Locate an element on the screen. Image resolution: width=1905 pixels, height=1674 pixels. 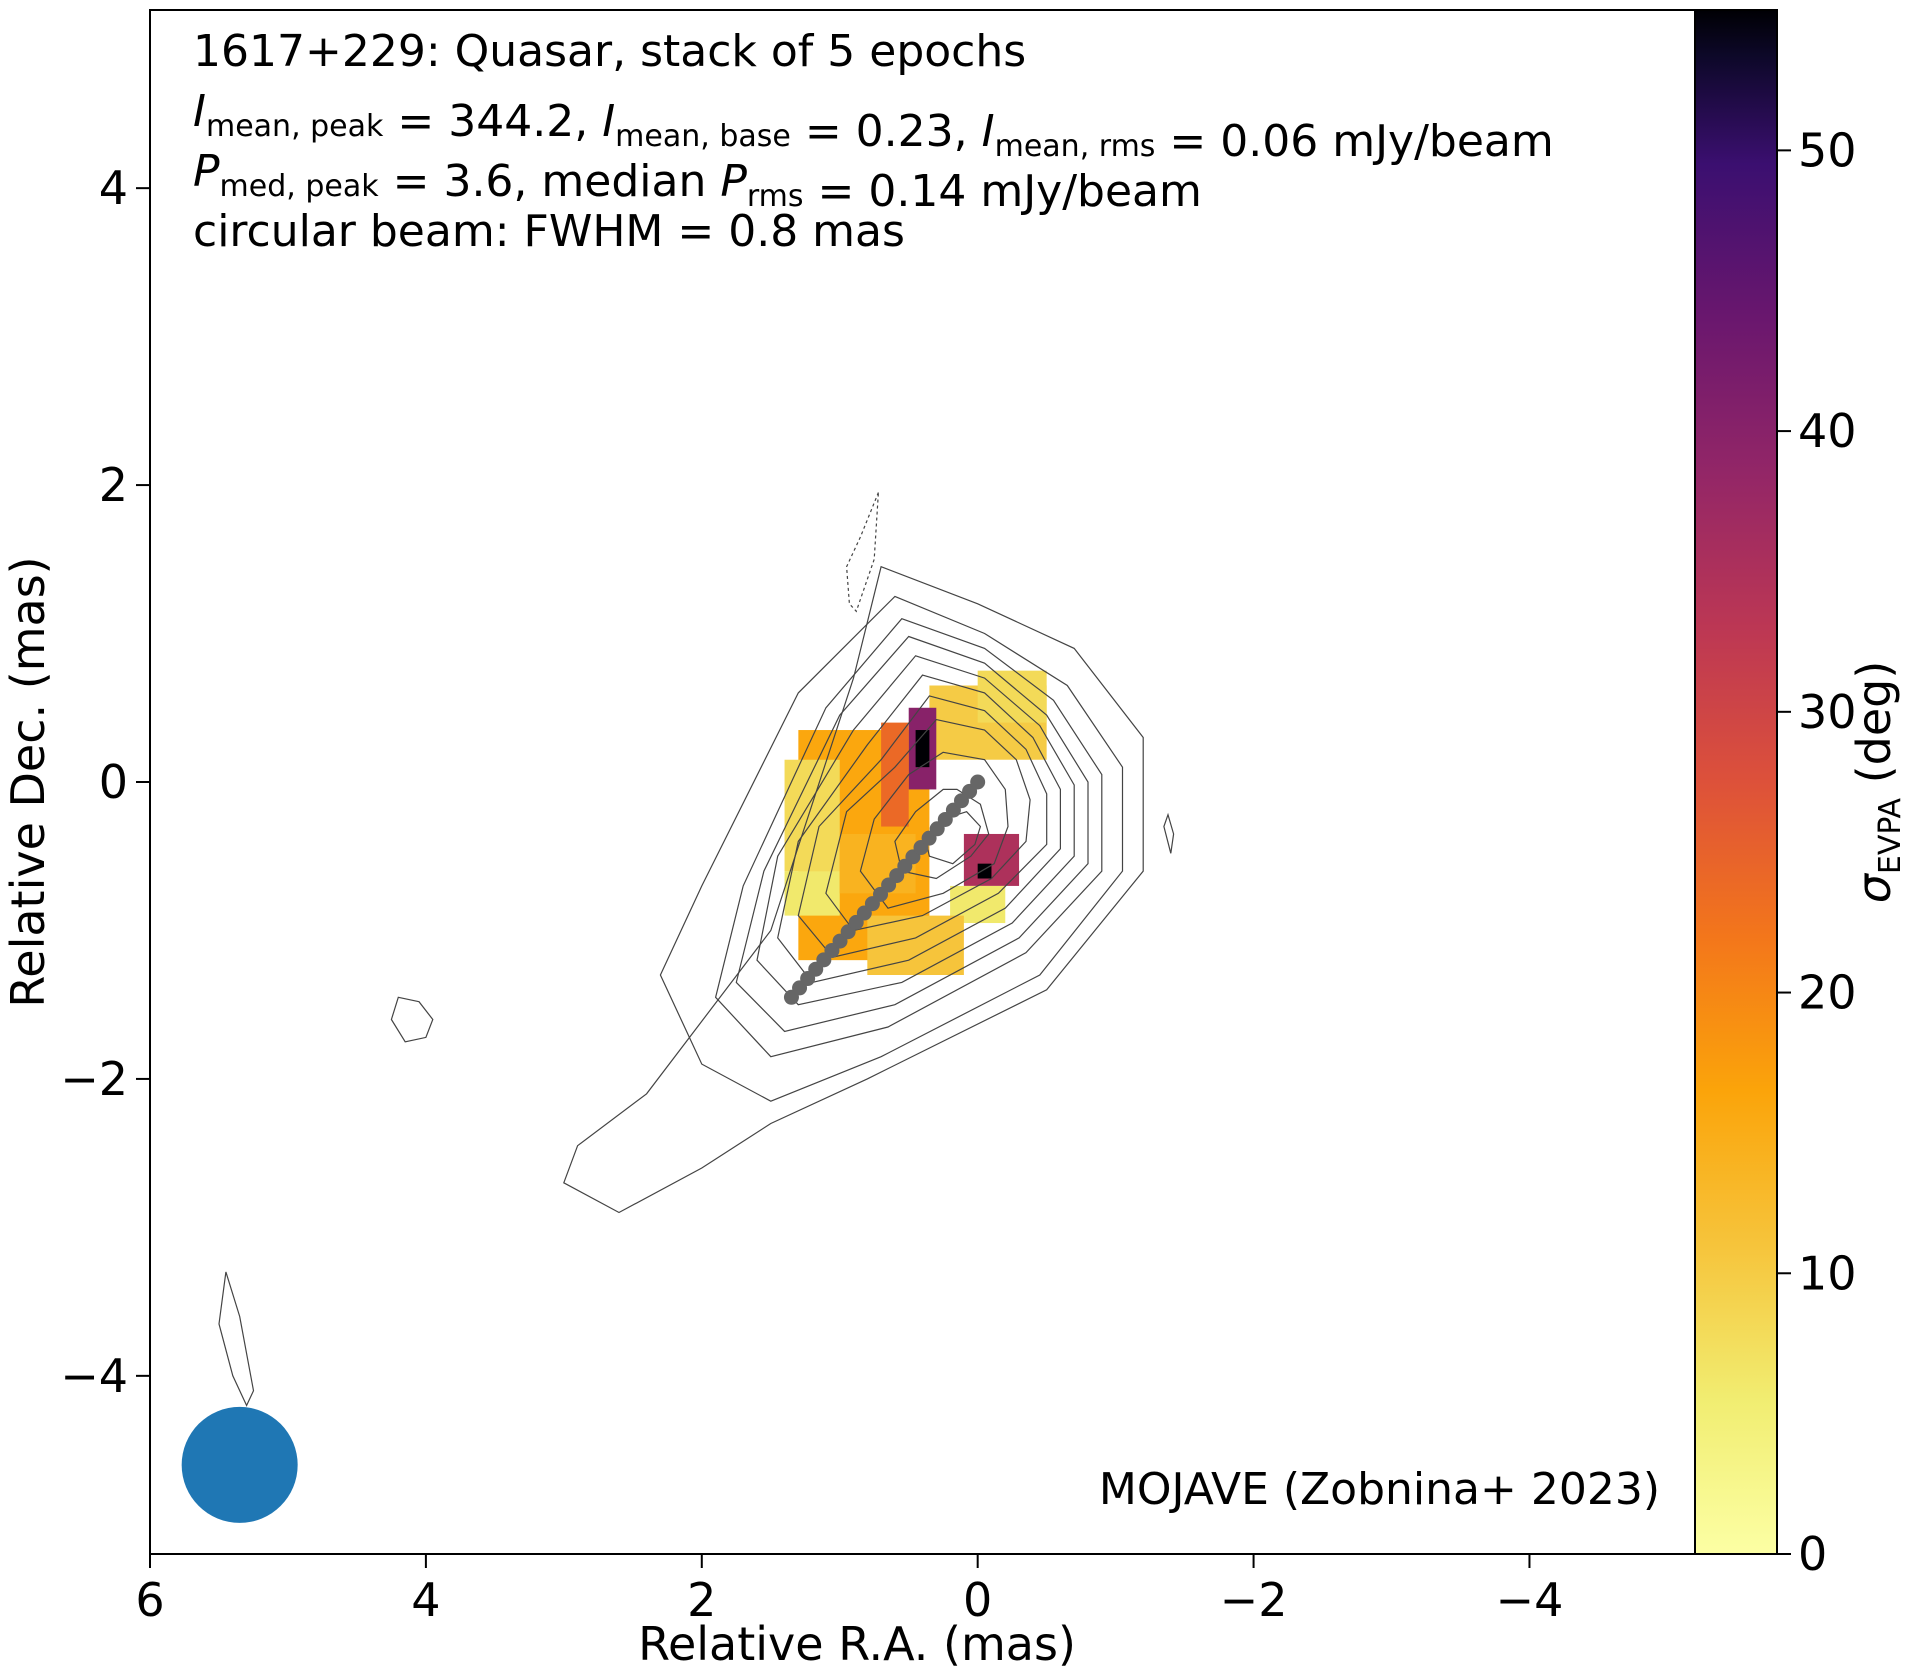
colorbar-ticks: 0 10 20 30 40 50 is located at coordinates (1817, 852).